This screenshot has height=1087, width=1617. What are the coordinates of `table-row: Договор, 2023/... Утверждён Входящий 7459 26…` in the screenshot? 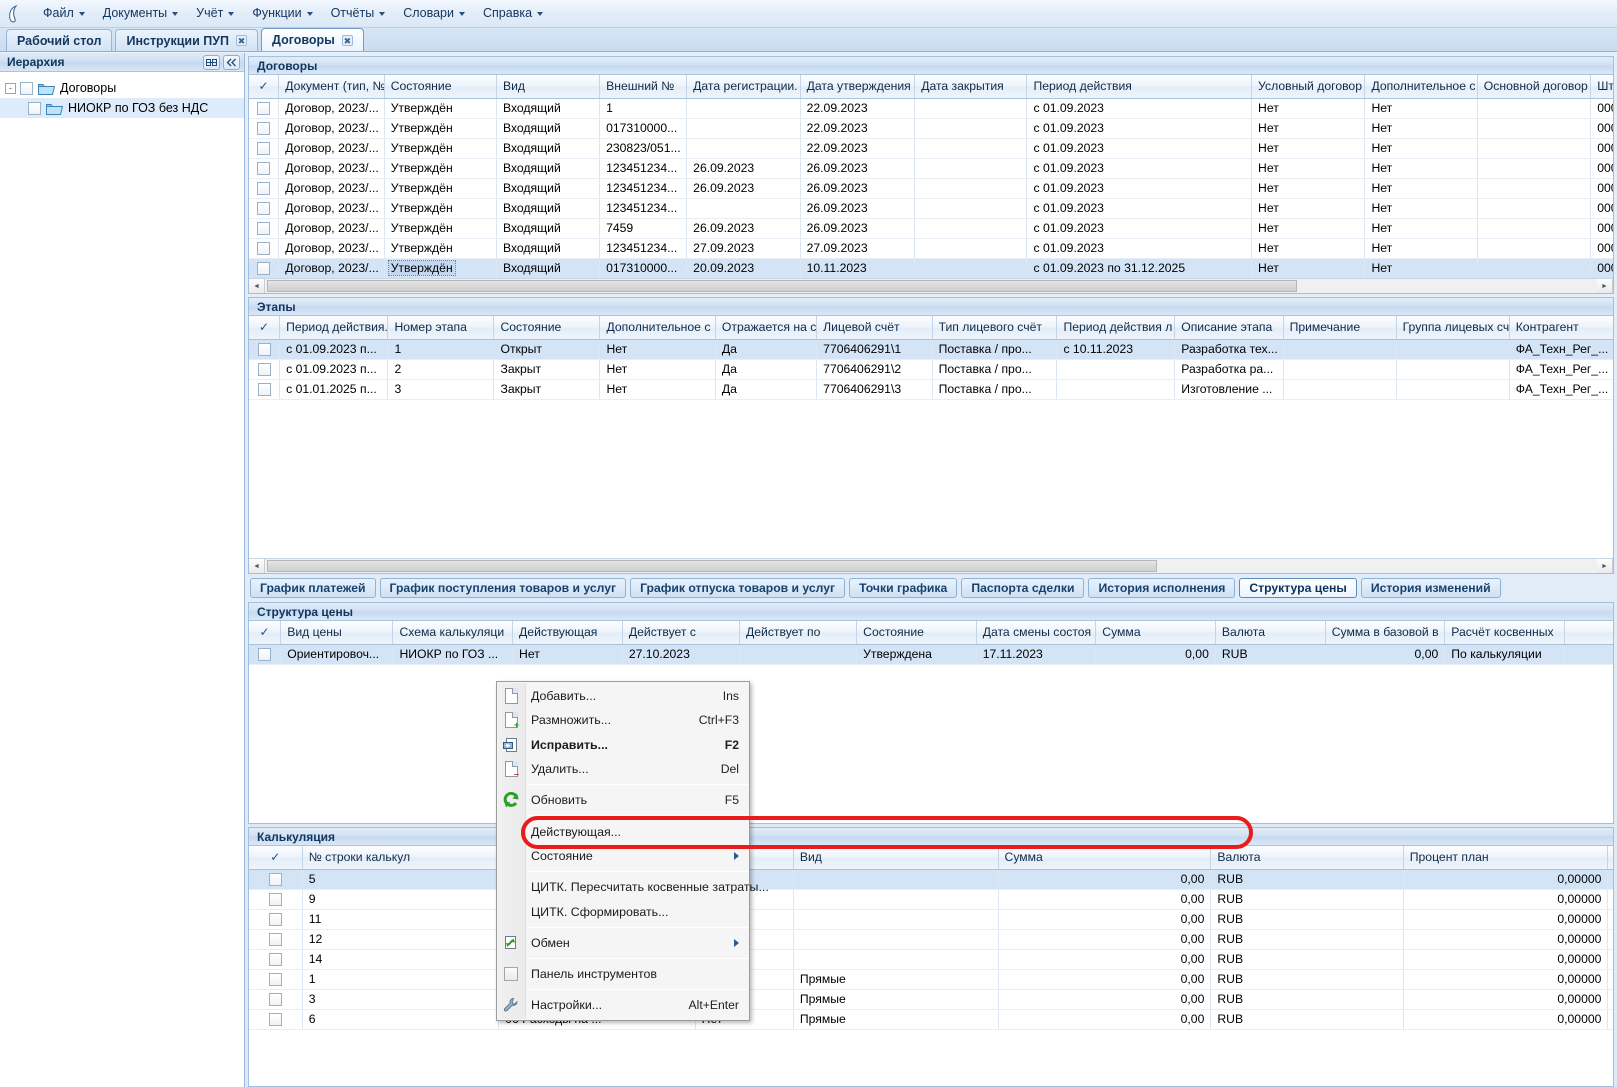 It's located at (931, 228).